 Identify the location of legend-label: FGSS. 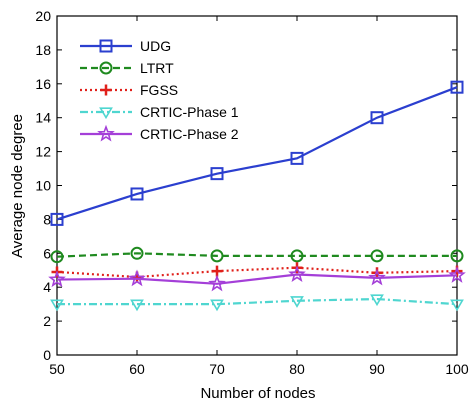
(159, 90).